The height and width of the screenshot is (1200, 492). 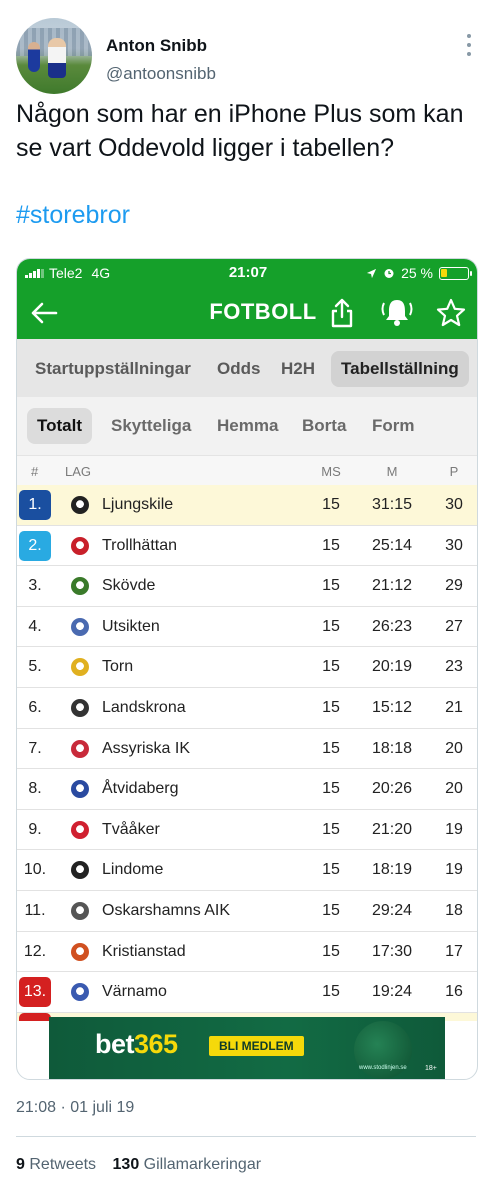 I want to click on row-goals: 20:19, so click(x=392, y=667).